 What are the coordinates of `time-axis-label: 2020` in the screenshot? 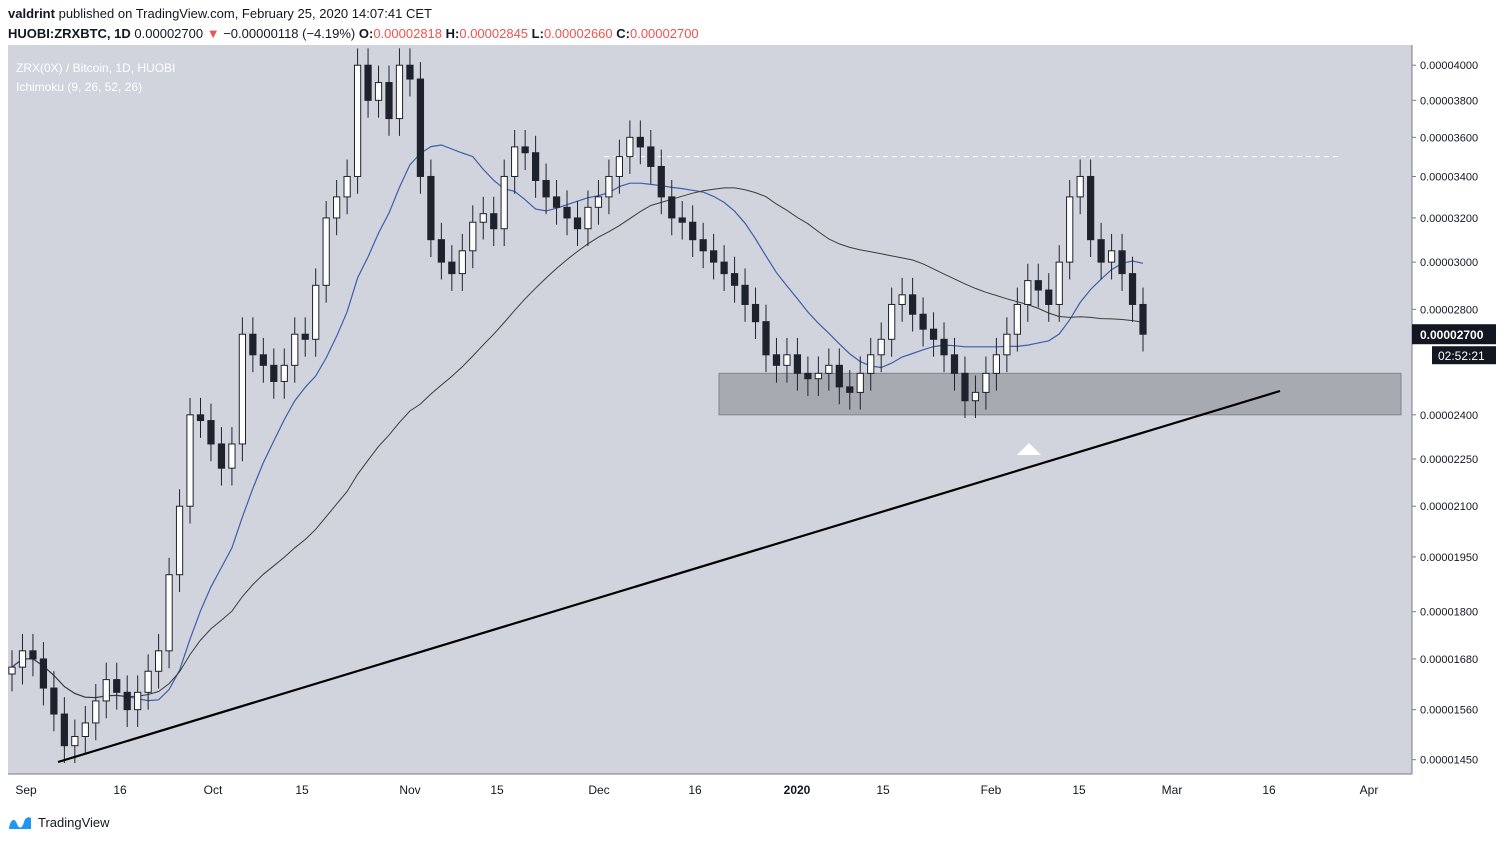 It's located at (797, 790).